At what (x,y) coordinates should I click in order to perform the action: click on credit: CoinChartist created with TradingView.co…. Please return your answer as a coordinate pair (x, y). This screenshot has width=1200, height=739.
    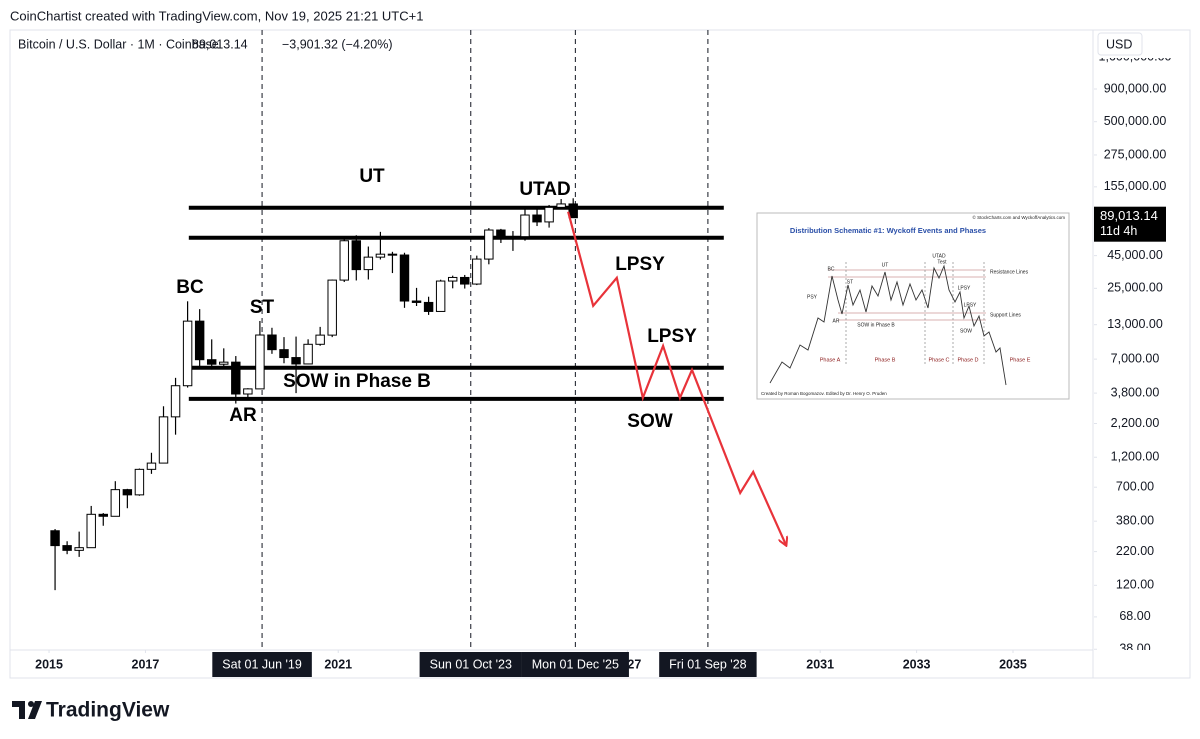
    Looking at the image, I should click on (216, 15).